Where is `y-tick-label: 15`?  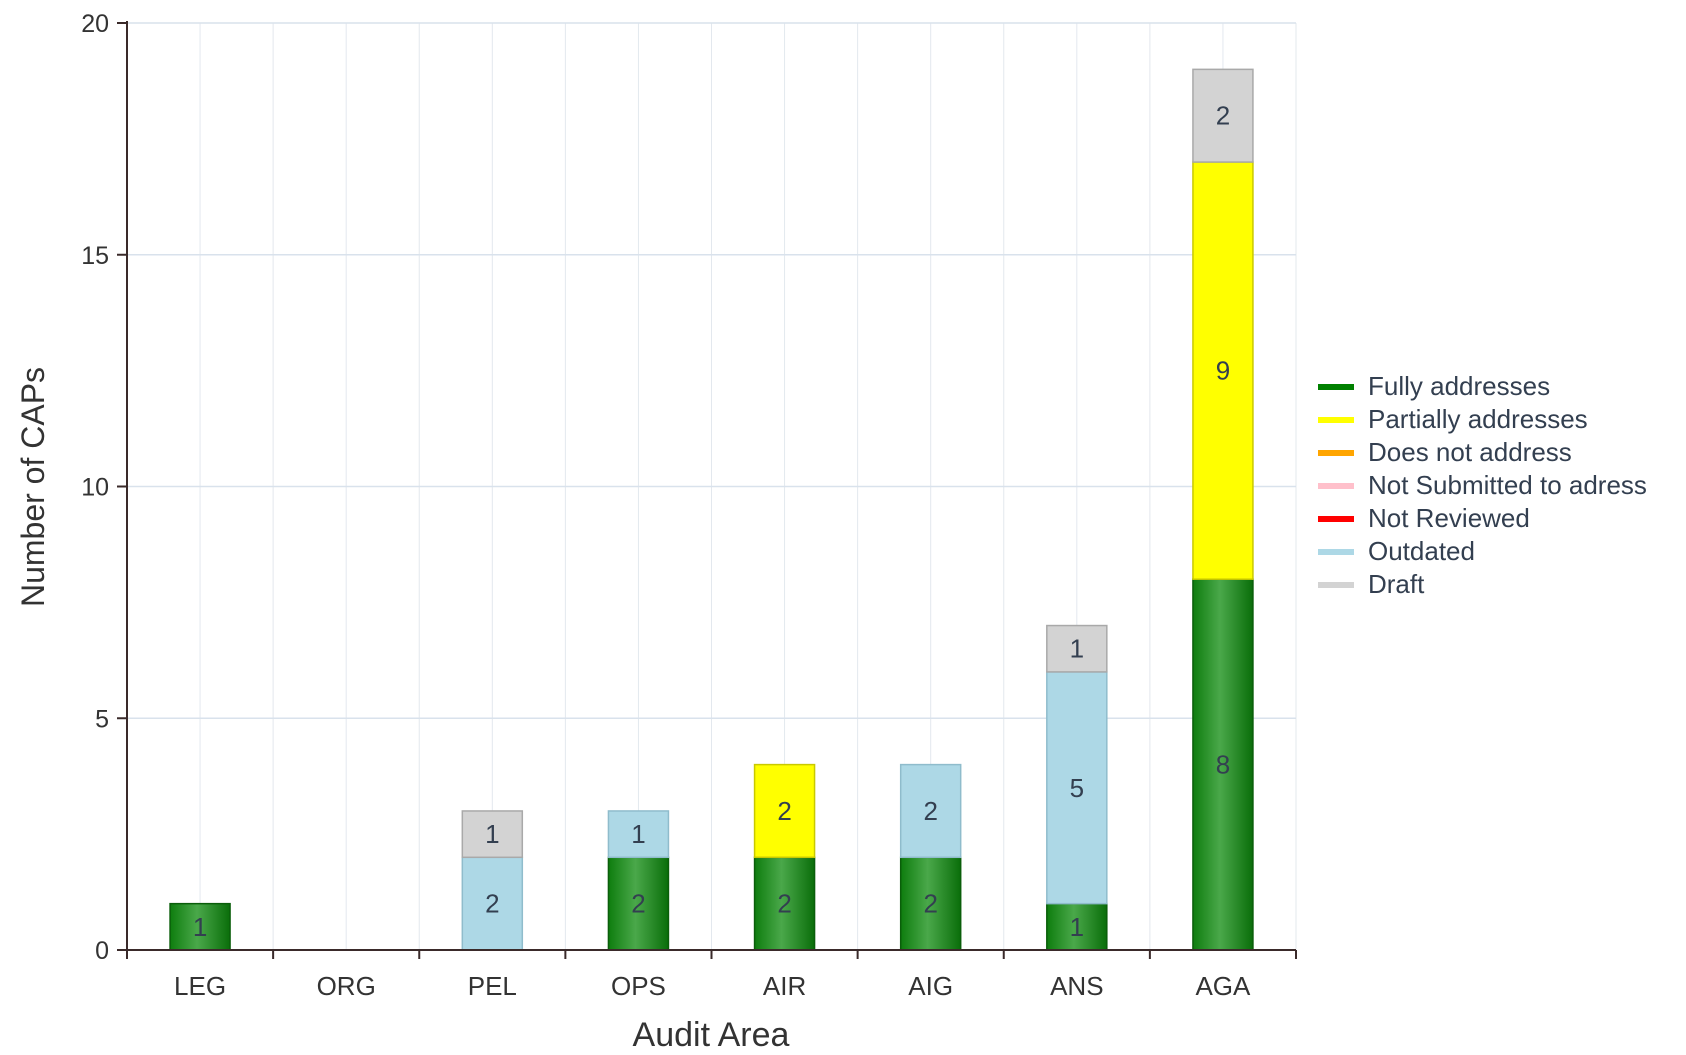
y-tick-label: 15 is located at coordinates (95, 256).